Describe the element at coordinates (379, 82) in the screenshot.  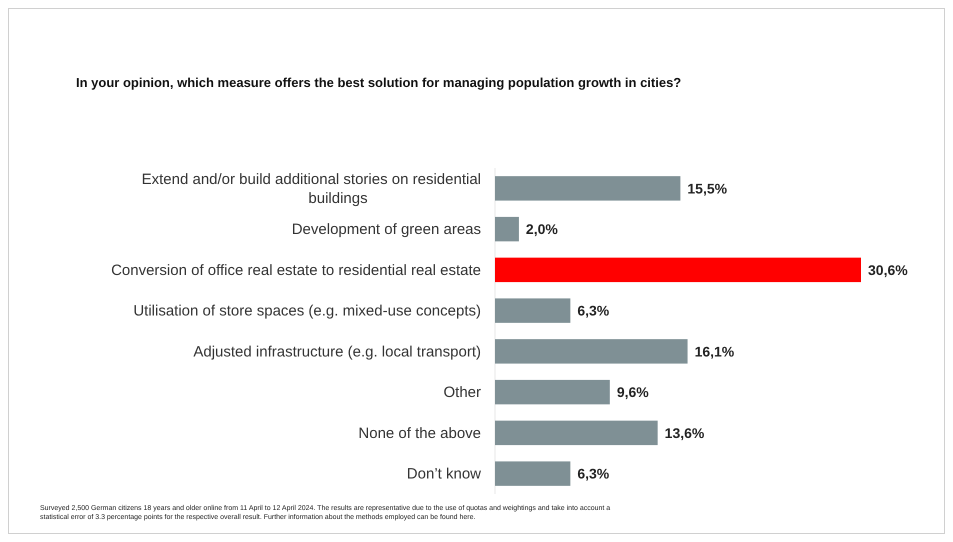
I see `text: In your opinion, which measure offers the best solution for managing population growth in cities?` at that location.